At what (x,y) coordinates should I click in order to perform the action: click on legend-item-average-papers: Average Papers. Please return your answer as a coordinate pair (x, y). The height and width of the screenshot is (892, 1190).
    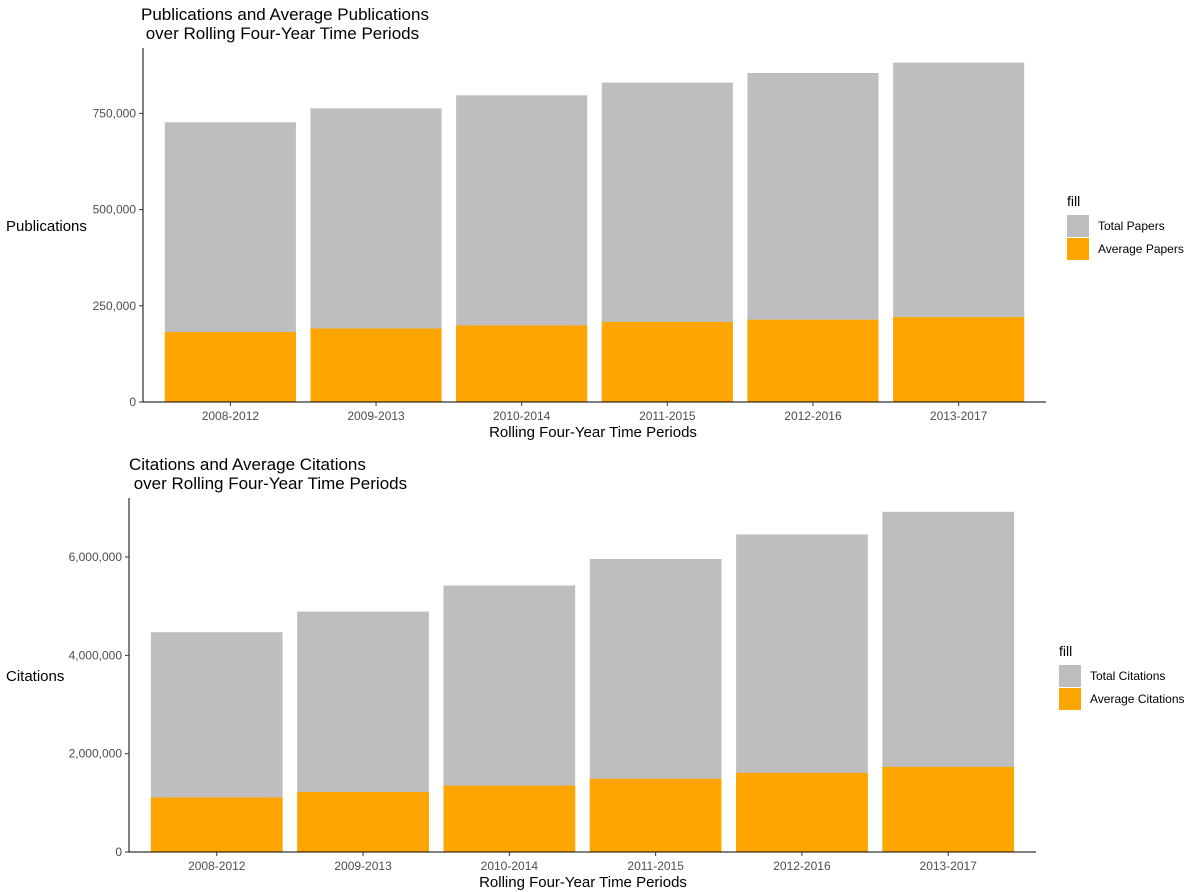
    Looking at the image, I should click on (1125, 248).